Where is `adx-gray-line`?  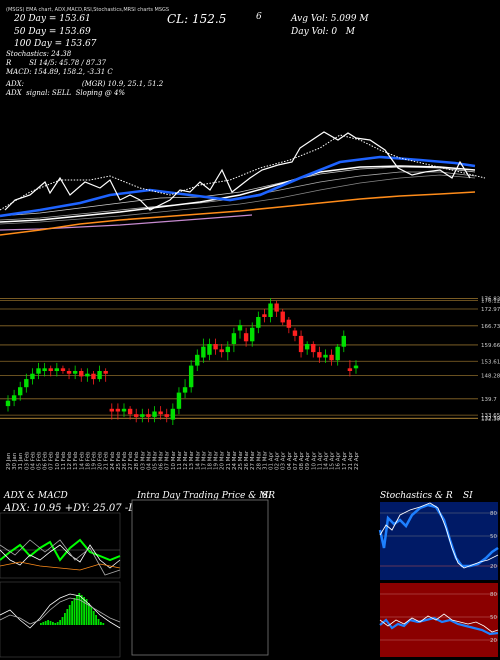 adx-gray-line is located at coordinates (60, 557).